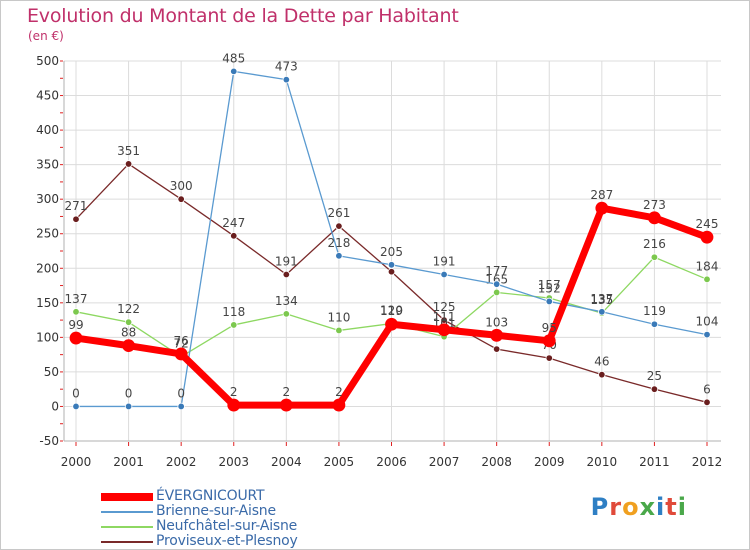  Describe the element at coordinates (391, 252) in the screenshot. I see `data-label: 205` at that location.